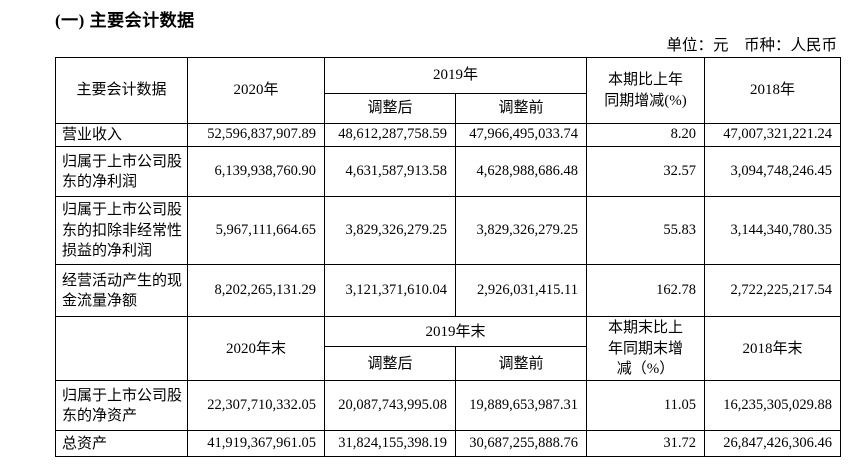 Image resolution: width=859 pixels, height=467 pixels. I want to click on value-2019-pre: 47,966,495,033.74, so click(521, 135).